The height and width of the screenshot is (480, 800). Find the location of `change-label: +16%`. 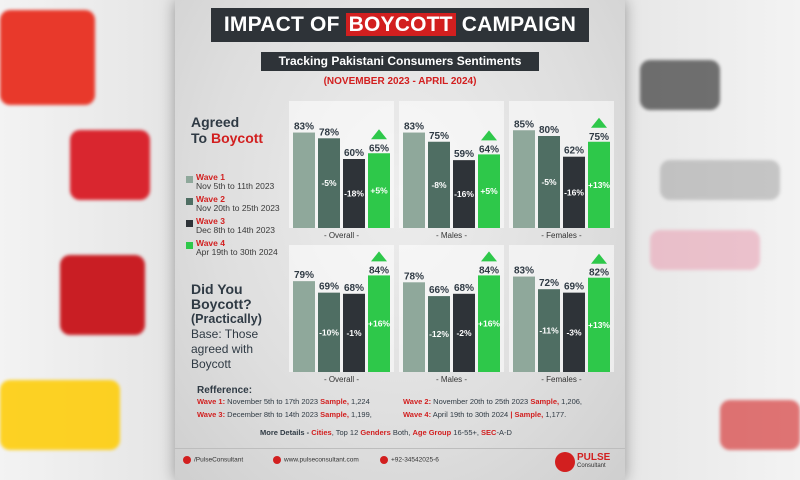

change-label: +16% is located at coordinates (489, 324).